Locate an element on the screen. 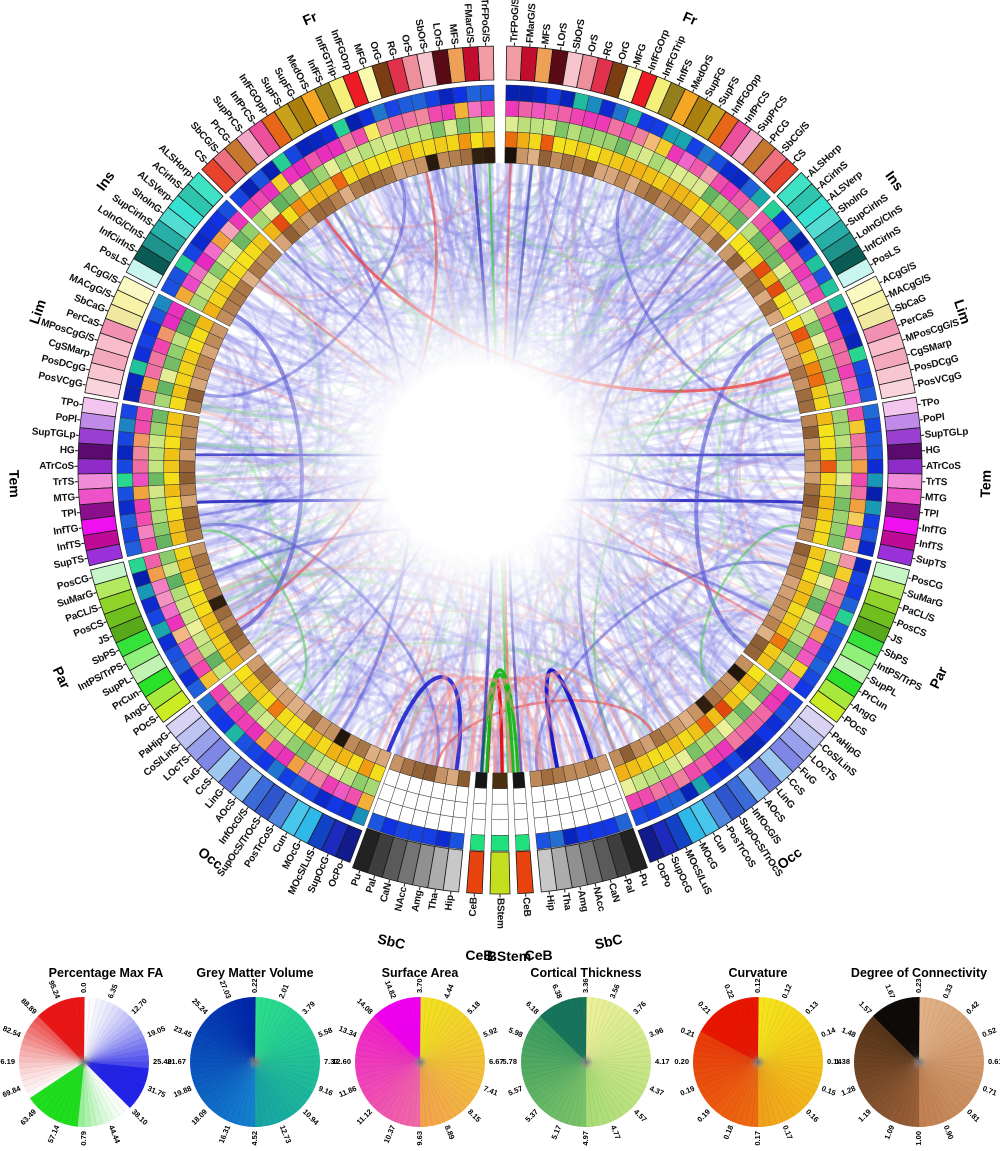 This screenshot has width=1000, height=1151. svg-text: 0.12 is located at coordinates (757, 985).